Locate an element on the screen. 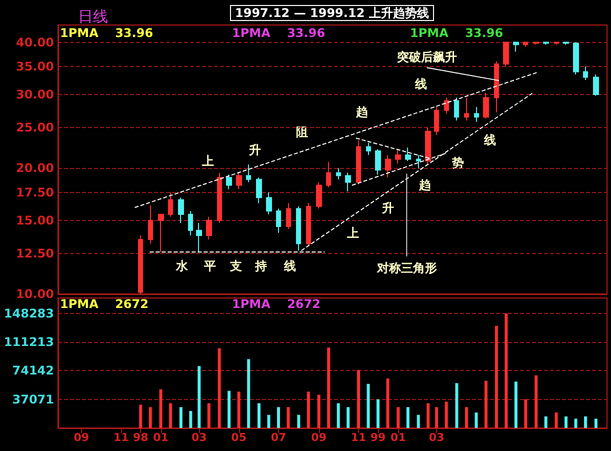 The height and width of the screenshot is (451, 611). y-tick-label: 40.00 is located at coordinates (35, 42).